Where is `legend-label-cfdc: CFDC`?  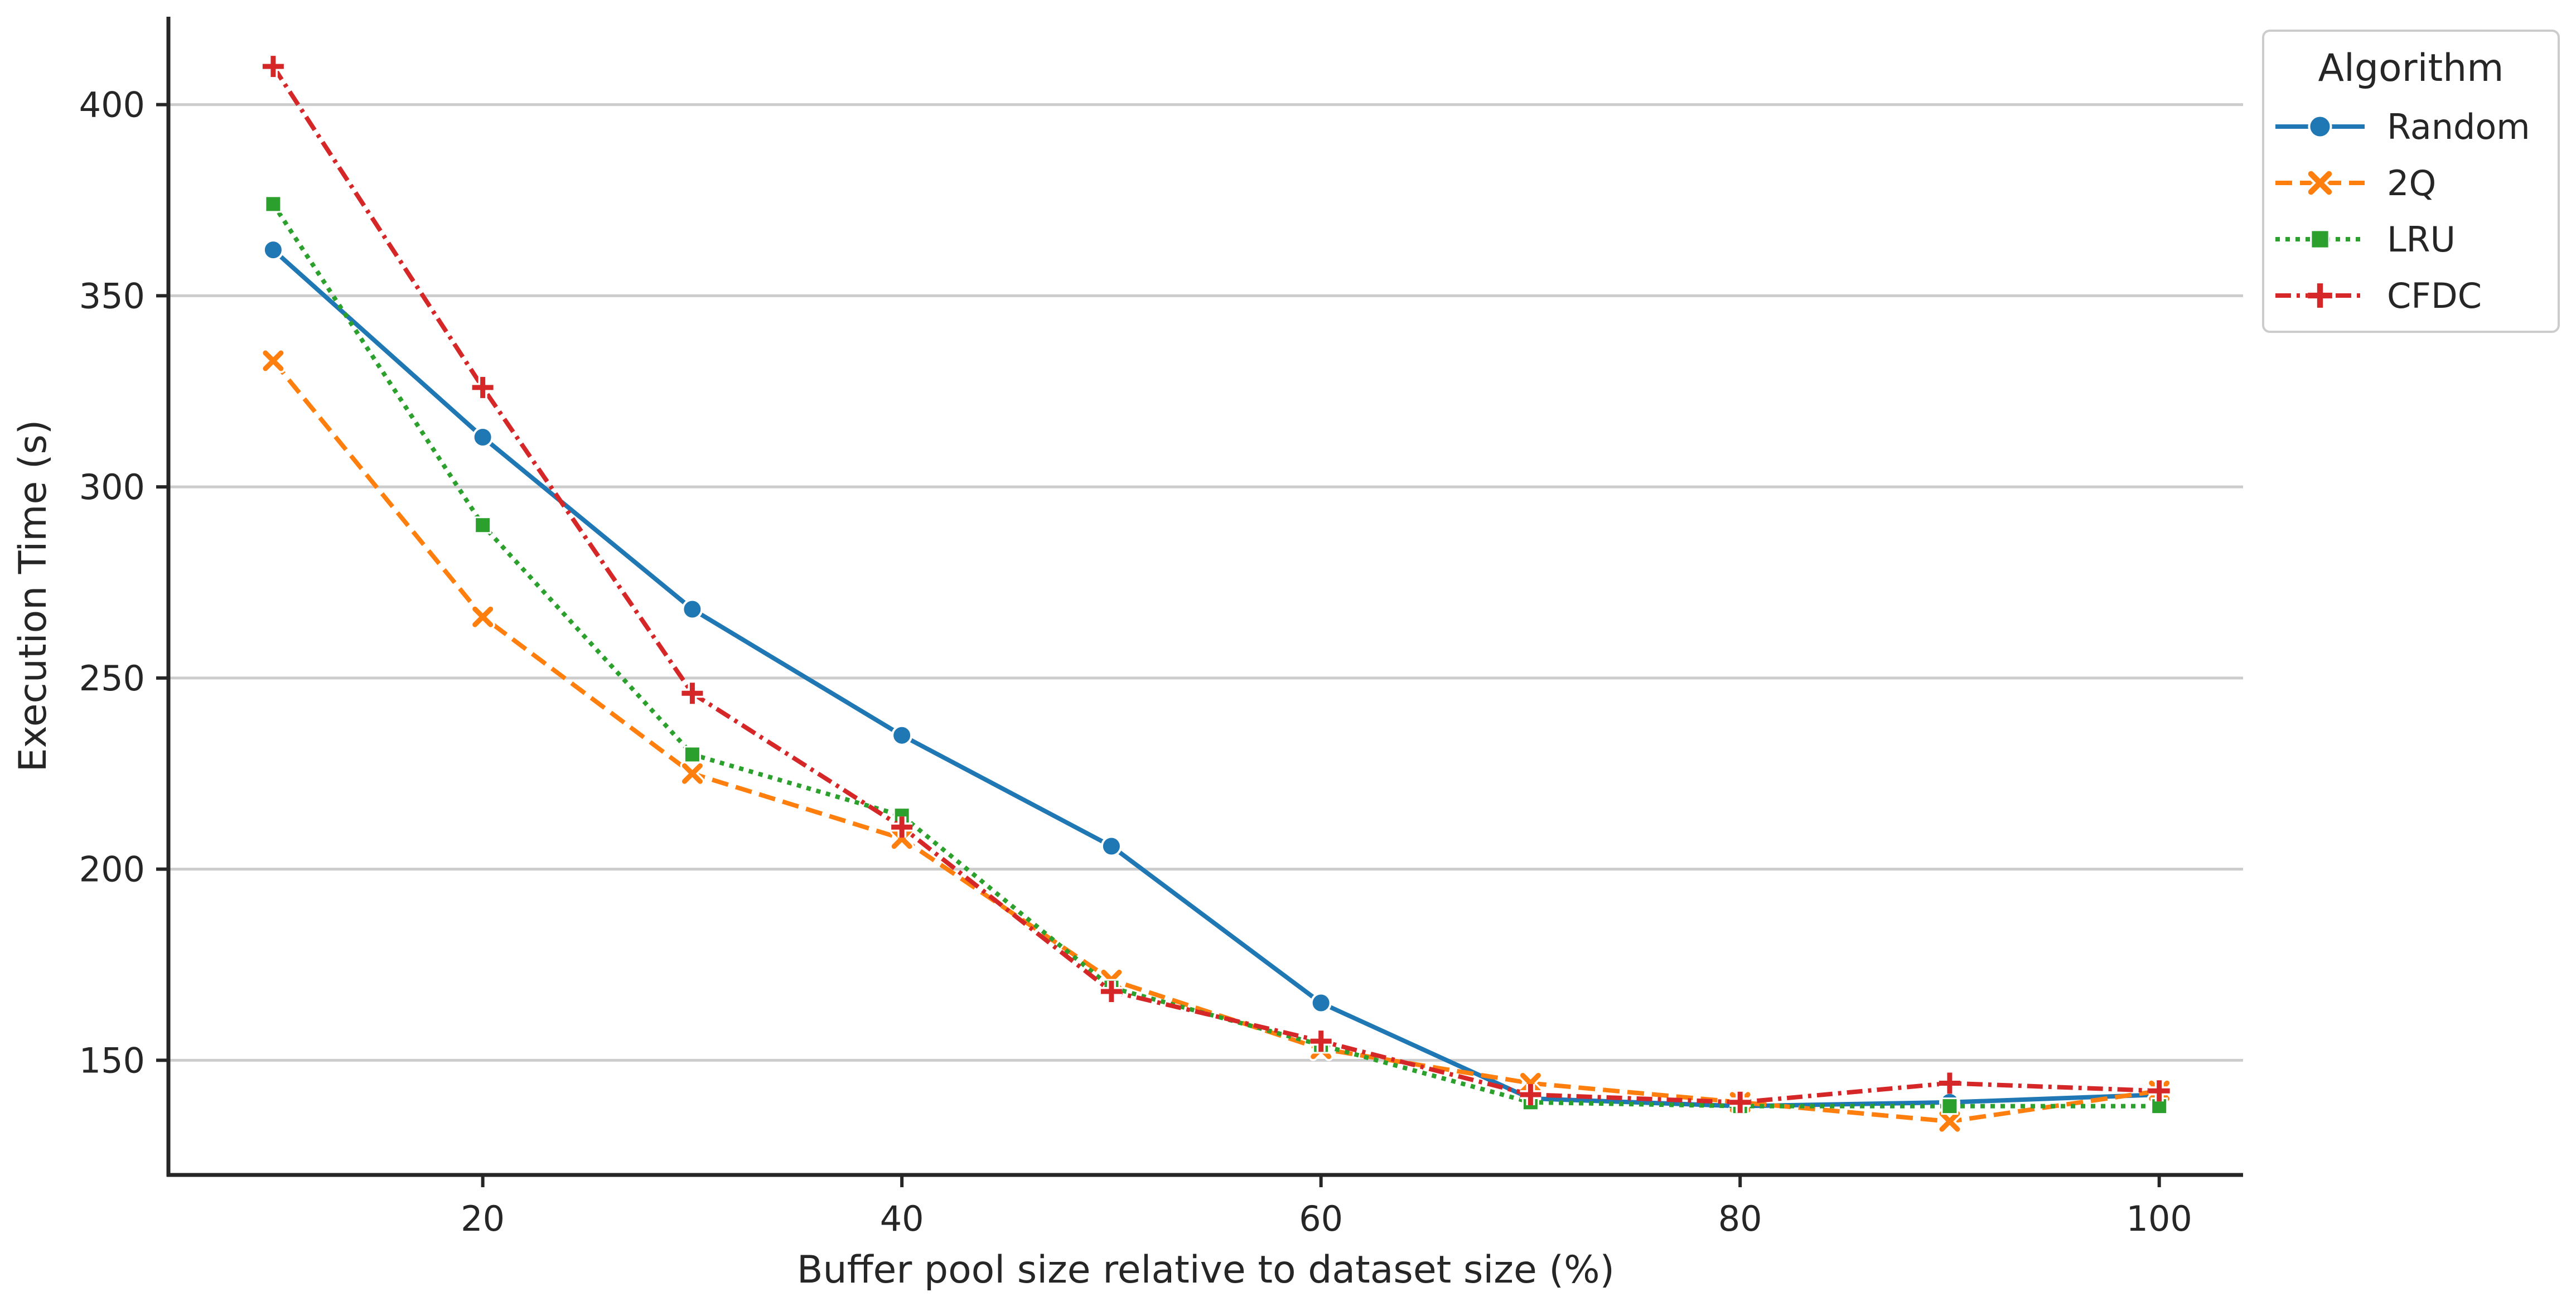
legend-label-cfdc: CFDC is located at coordinates (2435, 296).